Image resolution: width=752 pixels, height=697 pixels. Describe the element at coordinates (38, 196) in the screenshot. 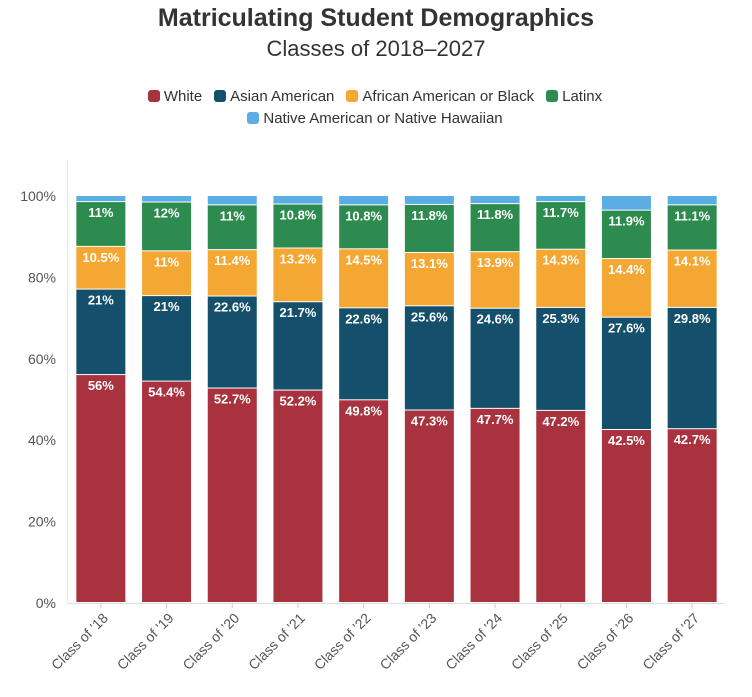

I see `y-tick-label: 100%` at that location.